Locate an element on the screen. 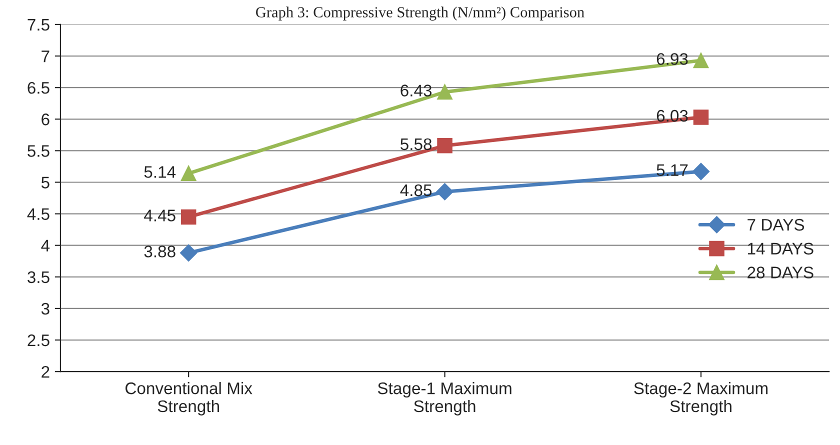 Image resolution: width=840 pixels, height=445 pixels. data-label: 6.43 is located at coordinates (416, 90).